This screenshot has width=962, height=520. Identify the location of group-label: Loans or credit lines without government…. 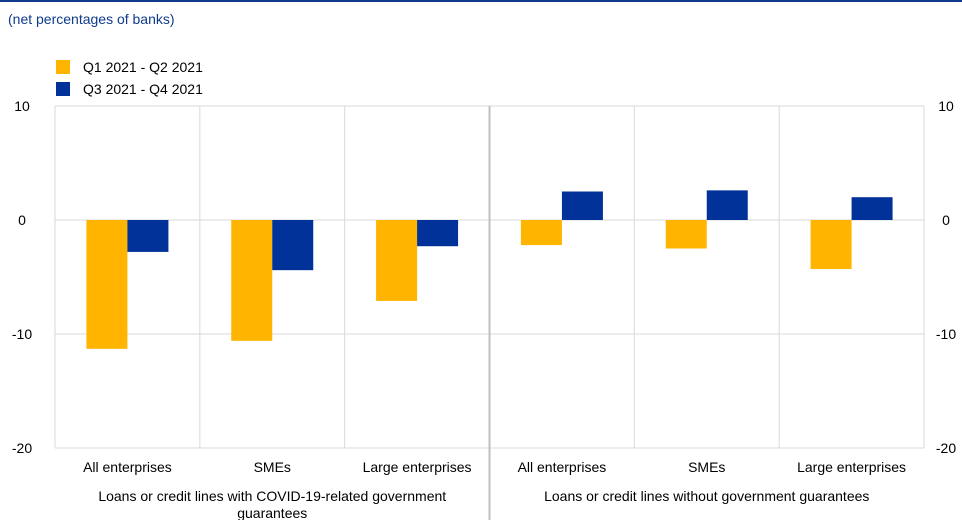
(706, 496).